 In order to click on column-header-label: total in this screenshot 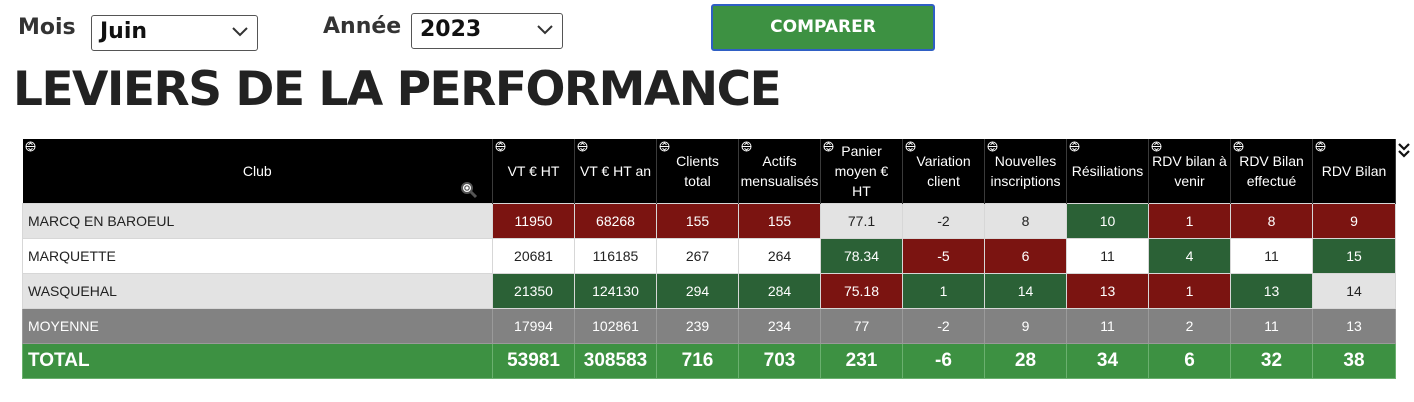, I will do `click(697, 181)`.